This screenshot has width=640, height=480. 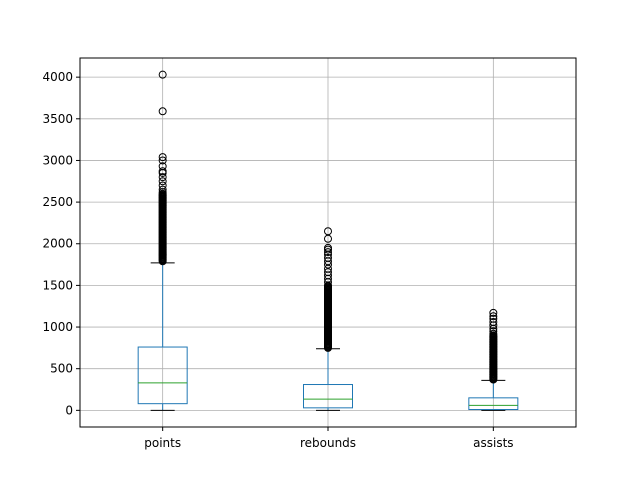 What do you see at coordinates (57, 160) in the screenshot?
I see `y-tick-label: 3000` at bounding box center [57, 160].